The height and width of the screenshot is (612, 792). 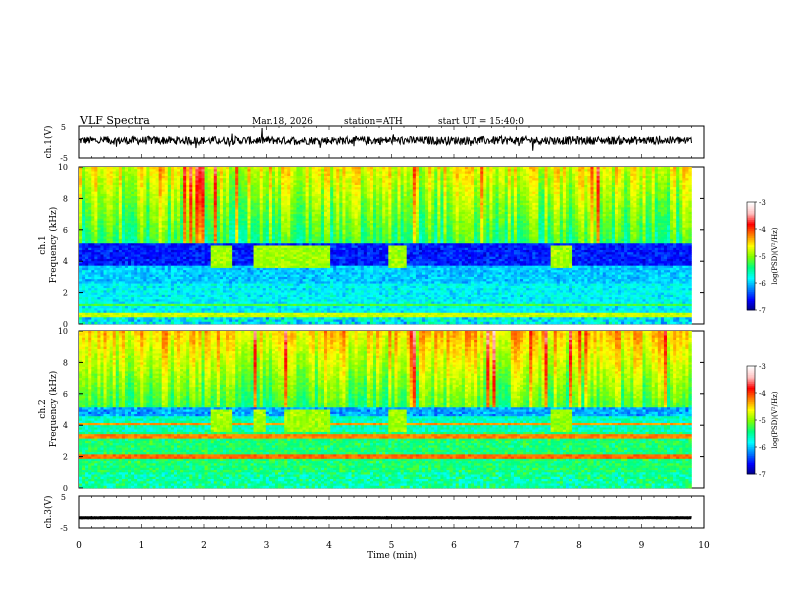 What do you see at coordinates (282, 122) in the screenshot?
I see `date-label: Mar.18, 2026` at bounding box center [282, 122].